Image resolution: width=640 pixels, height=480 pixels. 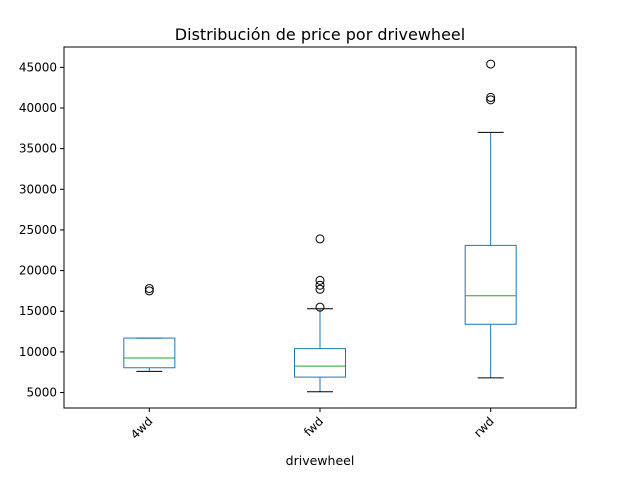 What do you see at coordinates (320, 460) in the screenshot?
I see `x-axis-label: drivewheel` at bounding box center [320, 460].